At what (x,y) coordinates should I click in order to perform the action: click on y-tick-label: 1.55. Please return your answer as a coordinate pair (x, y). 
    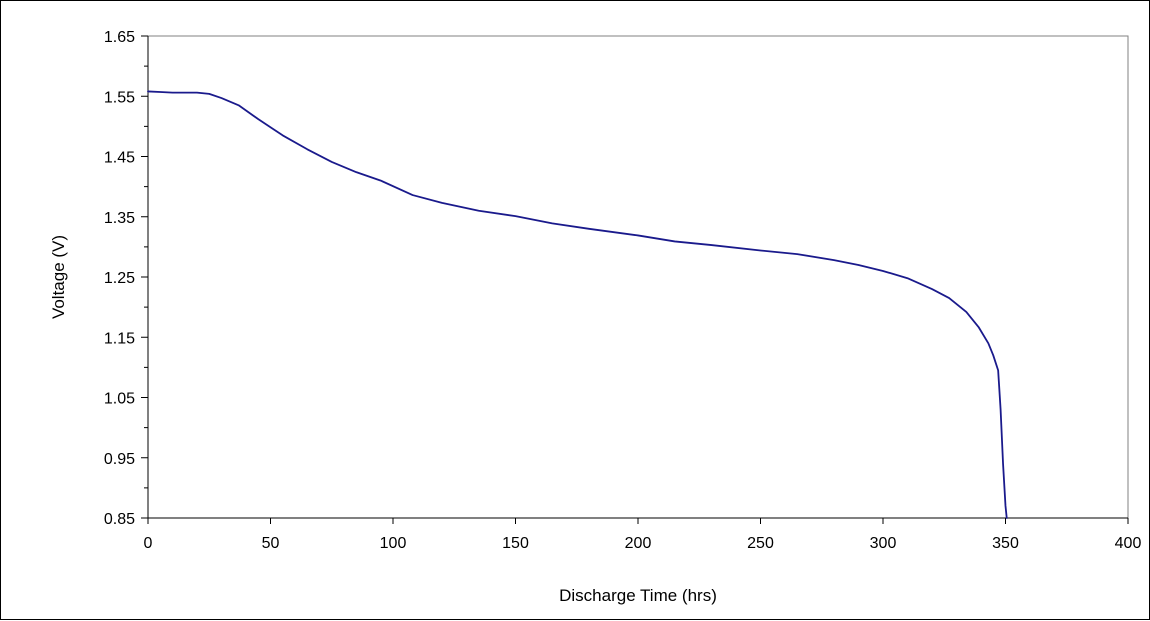
    Looking at the image, I should click on (119, 97).